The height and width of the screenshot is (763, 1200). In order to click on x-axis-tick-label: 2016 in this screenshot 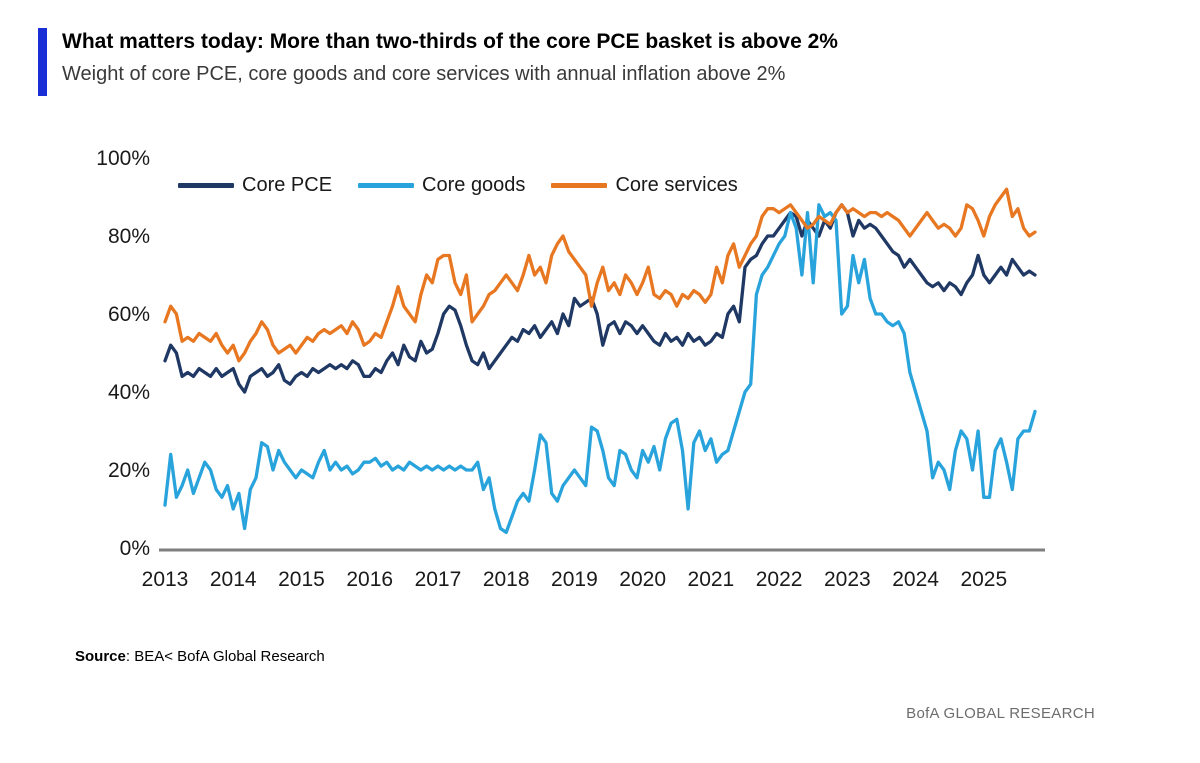, I will do `click(369, 579)`.